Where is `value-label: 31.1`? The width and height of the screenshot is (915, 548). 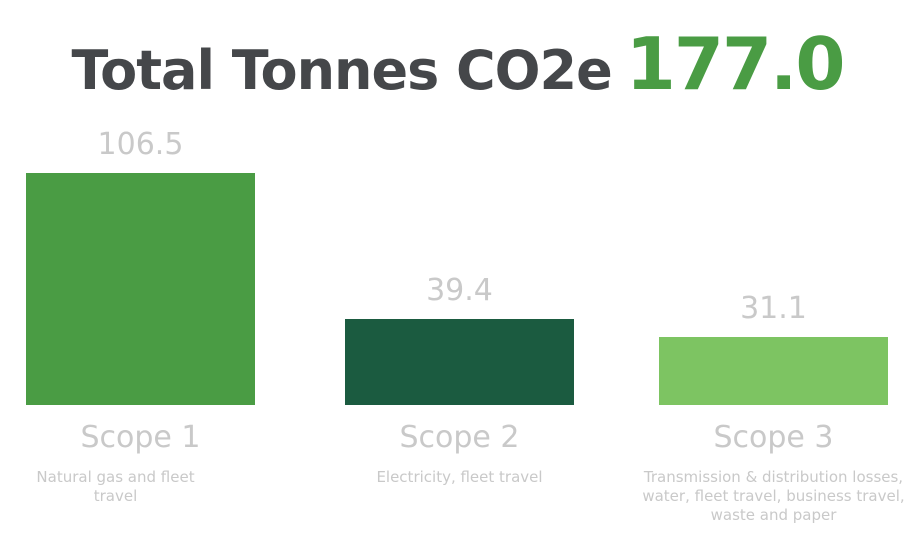
value-label: 31.1 is located at coordinates (773, 309).